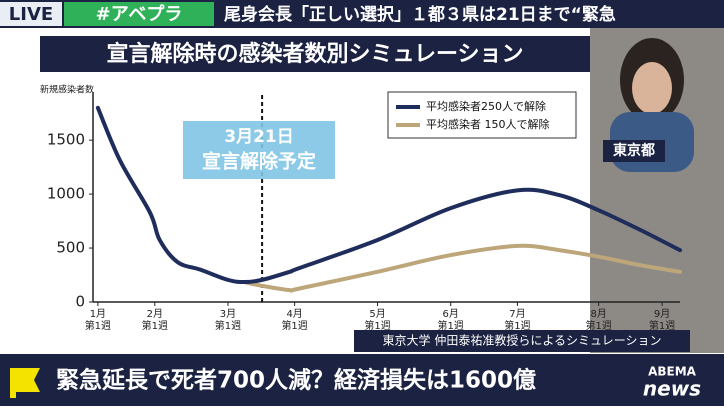 This screenshot has width=724, height=410. I want to click on x-tick-label: 9月第1週, so click(662, 320).